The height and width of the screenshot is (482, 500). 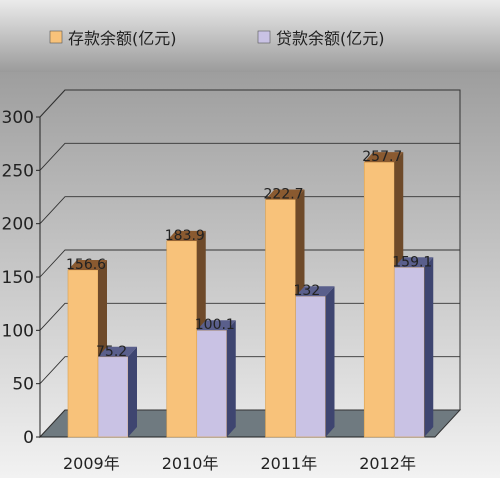 What do you see at coordinates (18, 225) in the screenshot?
I see `y-tick-label: 200` at bounding box center [18, 225].